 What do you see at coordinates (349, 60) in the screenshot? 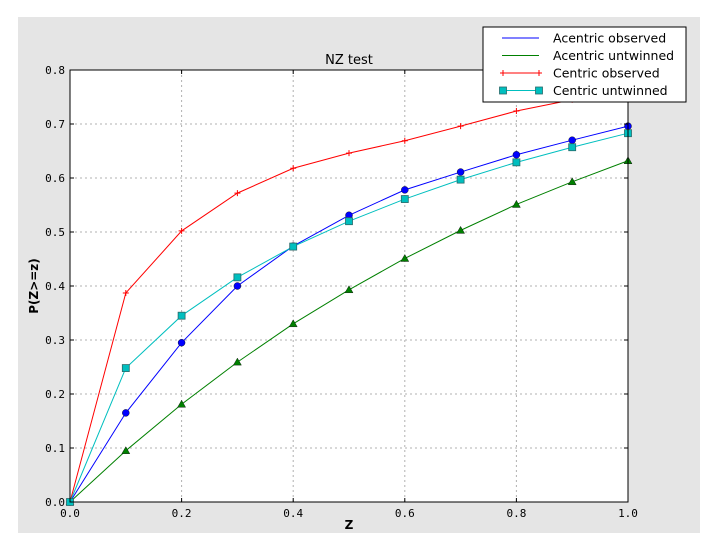
I see `chart-title: NZ test` at bounding box center [349, 60].